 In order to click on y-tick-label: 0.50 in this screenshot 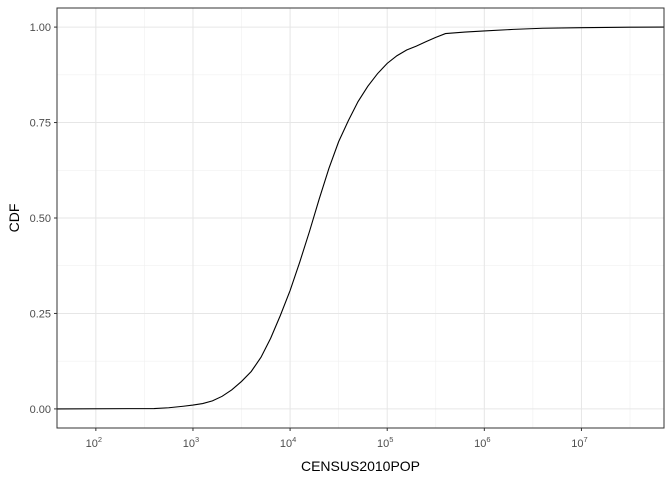, I will do `click(40, 219)`.